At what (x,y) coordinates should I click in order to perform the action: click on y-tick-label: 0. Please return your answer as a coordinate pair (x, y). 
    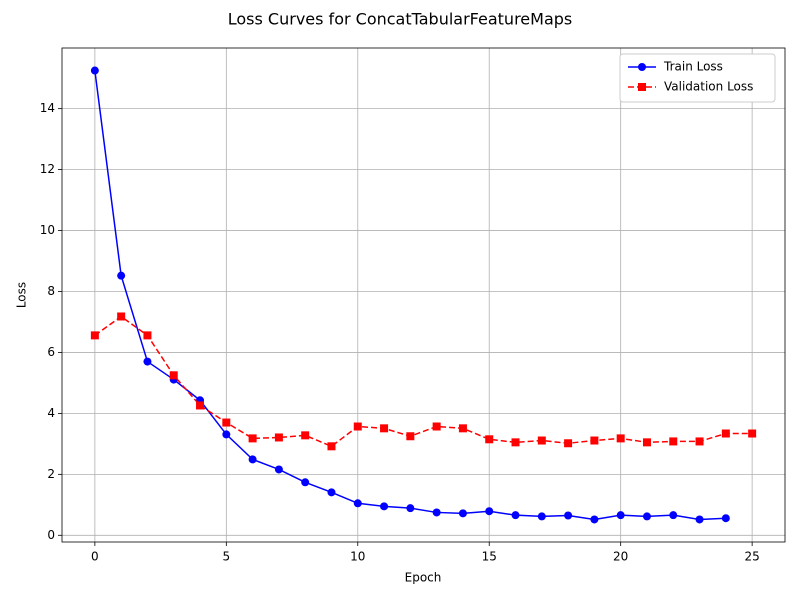
    Looking at the image, I should click on (51, 535).